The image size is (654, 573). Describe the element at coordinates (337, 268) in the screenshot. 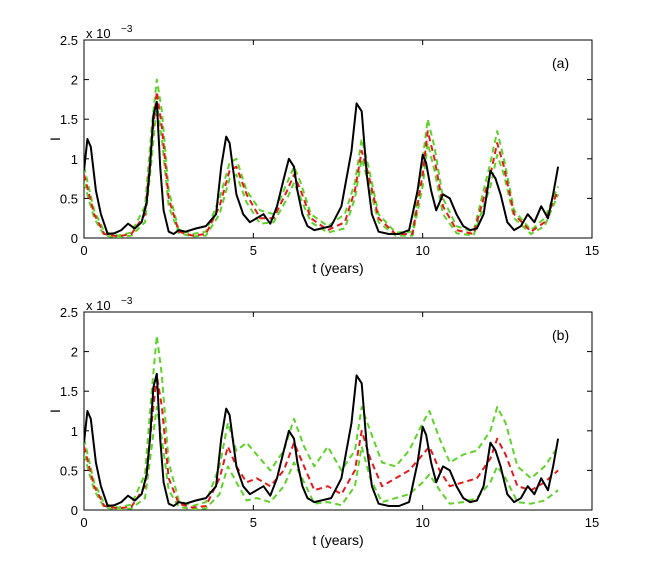

I see `panel-a-x-axis-label: t (years)` at that location.